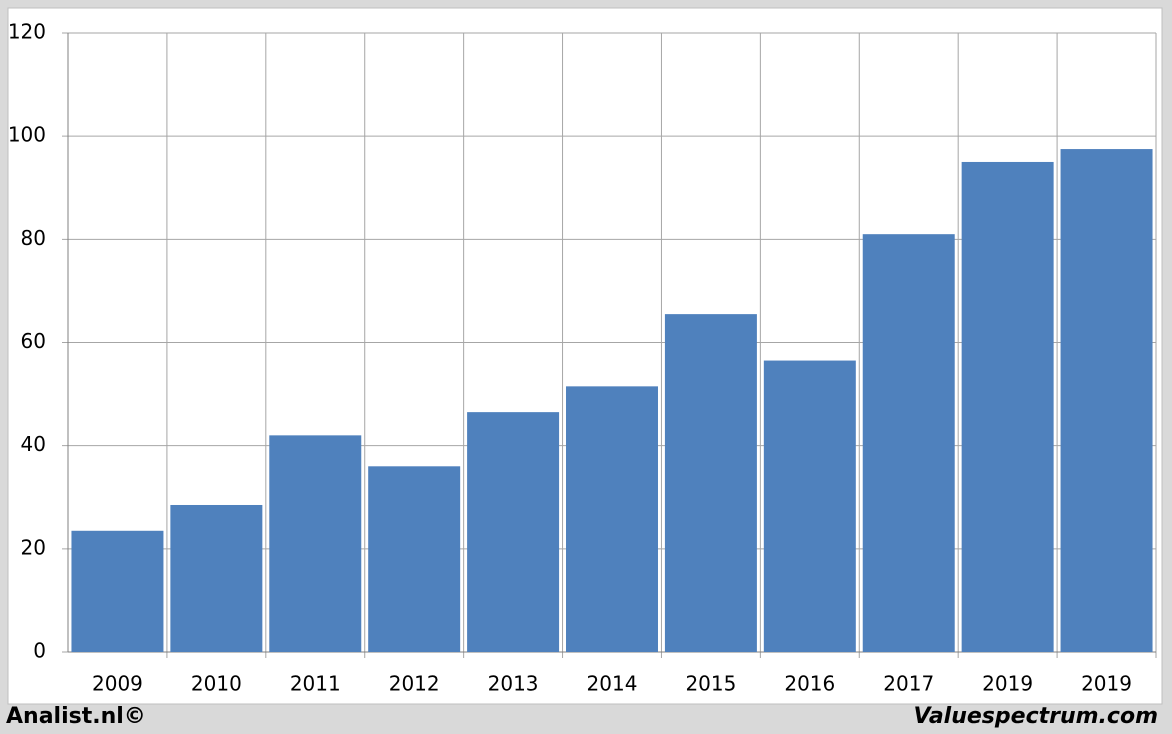 The image size is (1172, 734). I want to click on y-tick-label: 80, so click(33, 238).